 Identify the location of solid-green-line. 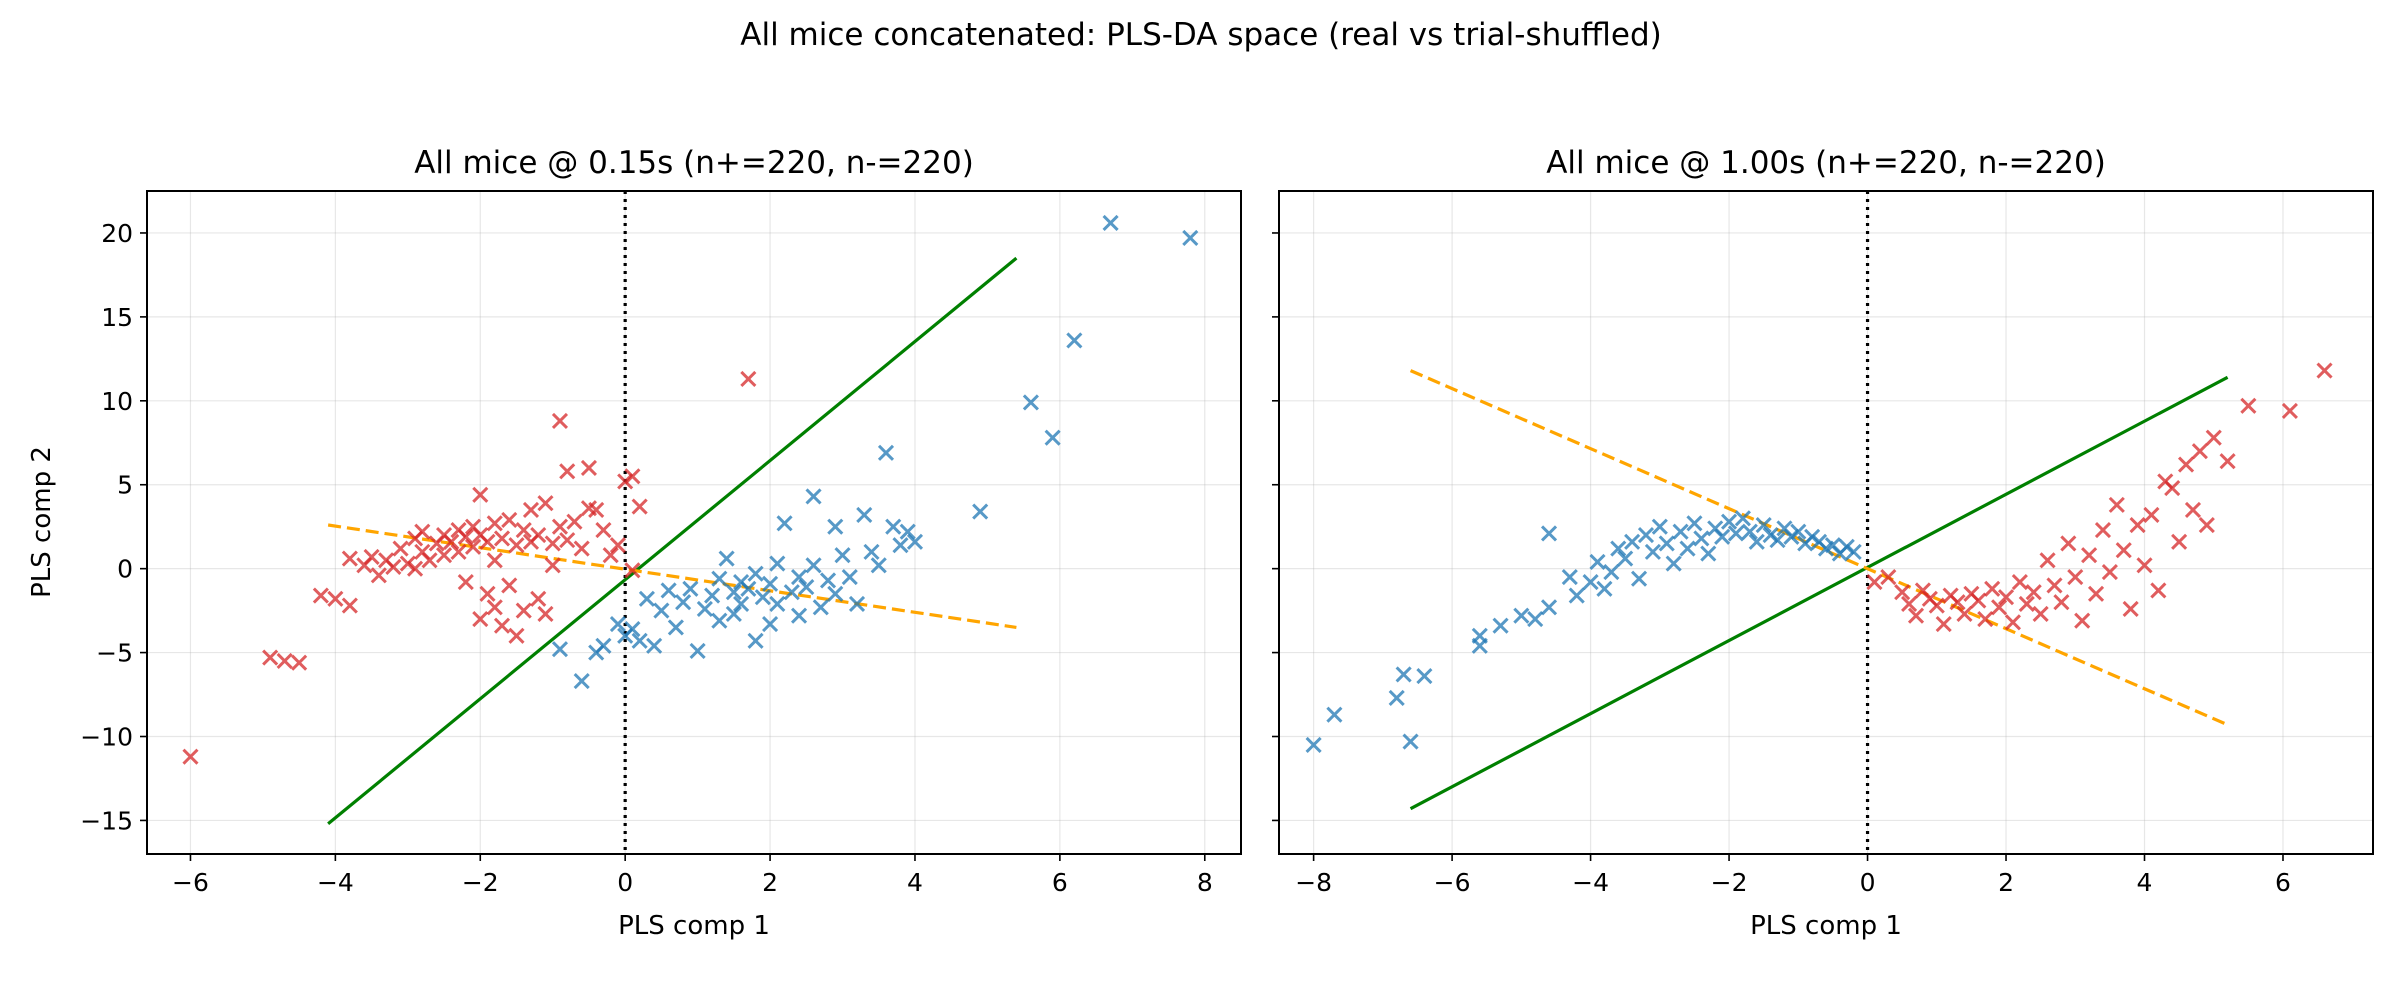
(1819, 593).